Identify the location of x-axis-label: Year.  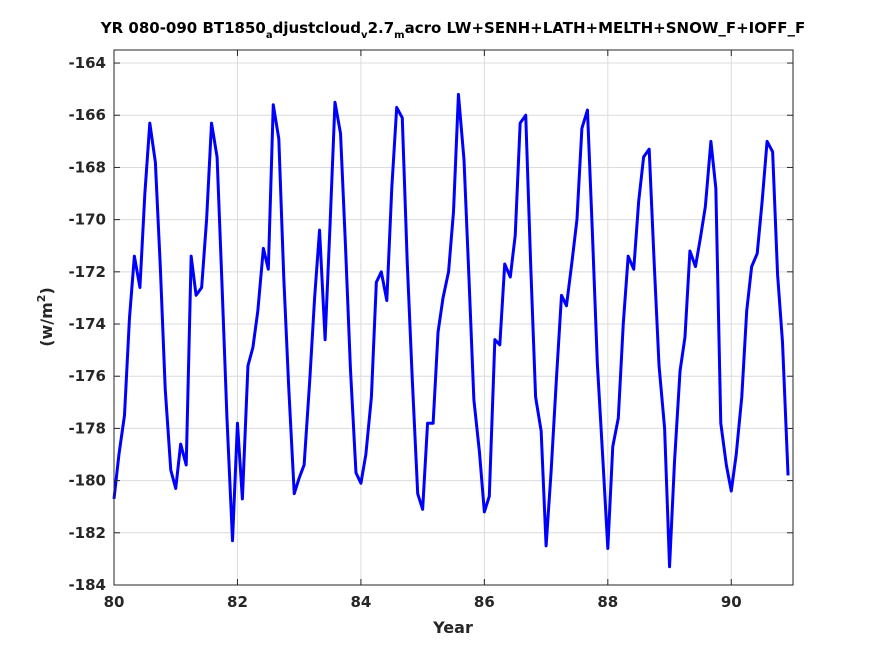
(452, 627).